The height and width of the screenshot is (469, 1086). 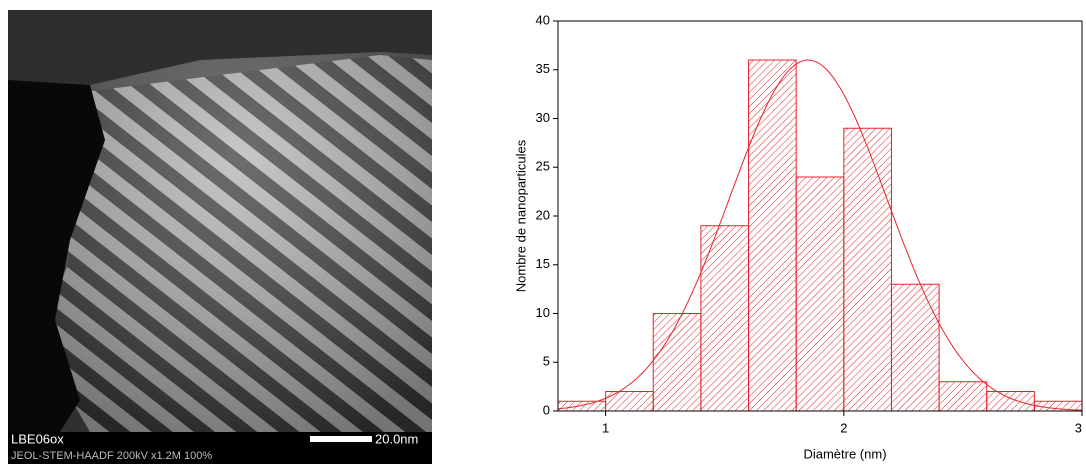 What do you see at coordinates (341, 439) in the screenshot?
I see `scale-bar` at bounding box center [341, 439].